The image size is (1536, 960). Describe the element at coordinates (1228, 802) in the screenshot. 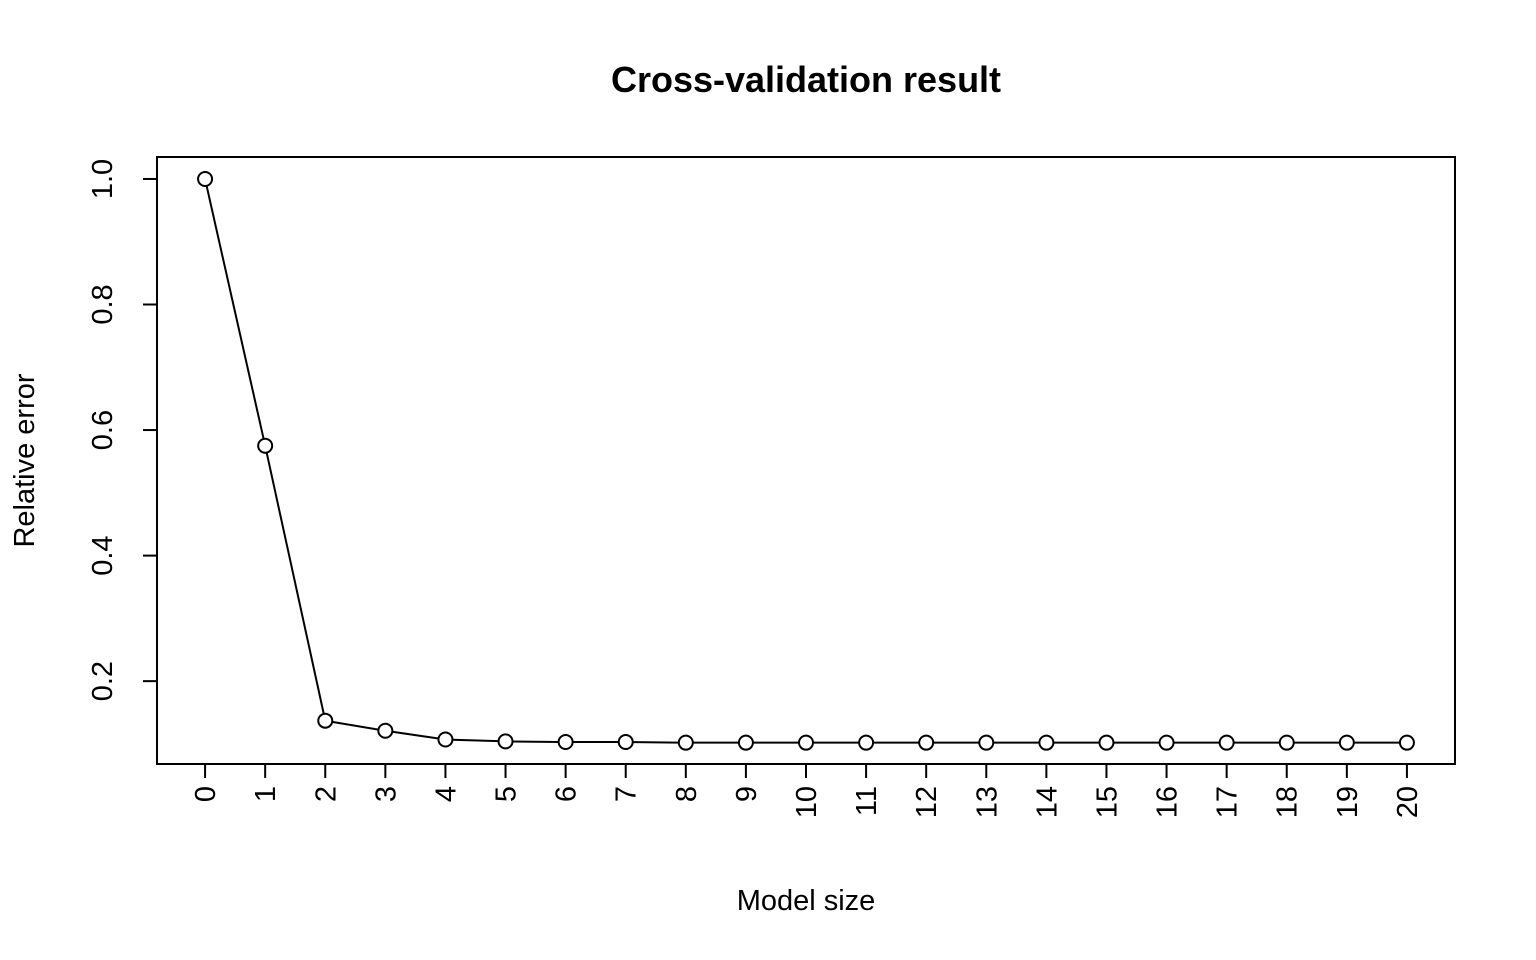

I see `x-tick-label: 17` at that location.